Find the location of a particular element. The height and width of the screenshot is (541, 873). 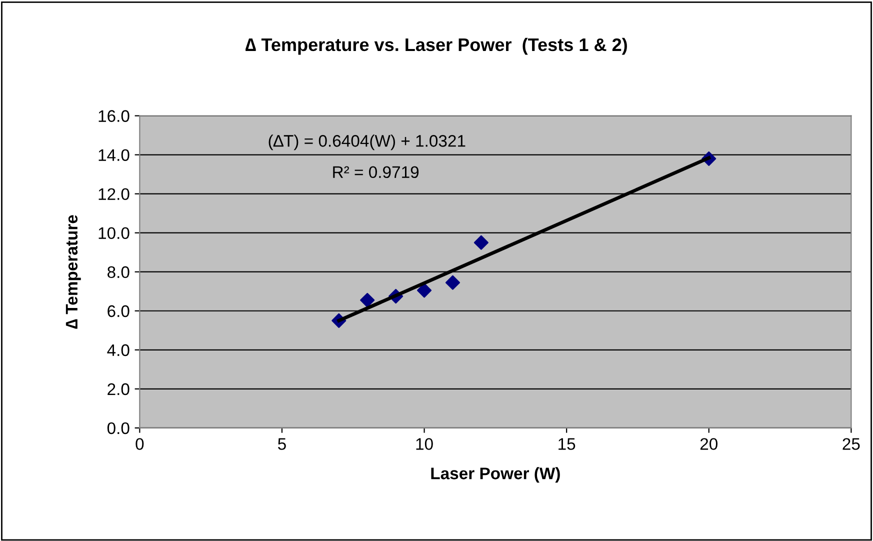

annotation: R² = 0.9719 is located at coordinates (376, 172).